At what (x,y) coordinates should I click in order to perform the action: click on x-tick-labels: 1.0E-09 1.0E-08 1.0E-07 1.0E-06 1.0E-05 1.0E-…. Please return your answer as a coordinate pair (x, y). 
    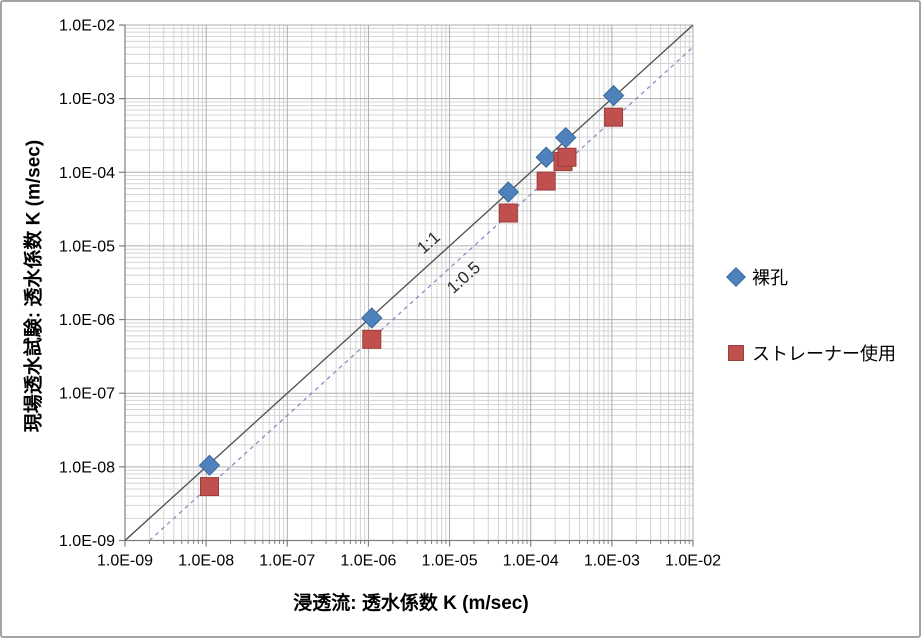
    Looking at the image, I should click on (409, 561).